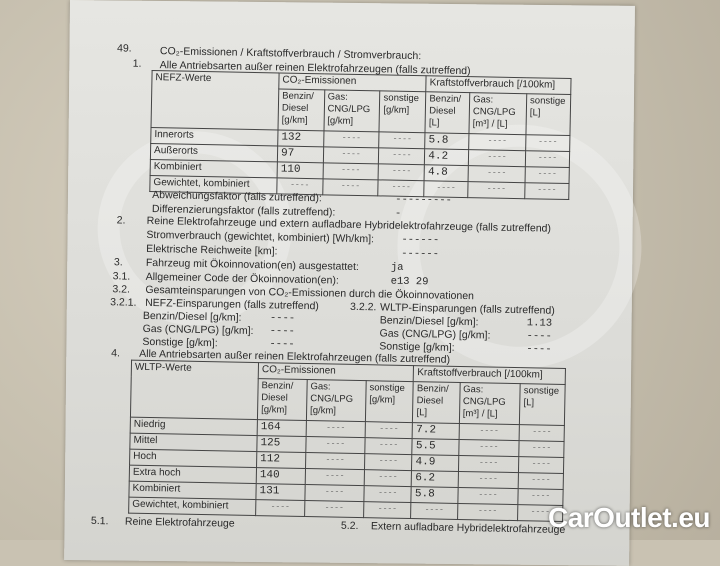 This screenshot has height=566, width=720. What do you see at coordinates (300, 138) in the screenshot?
I see `table-cell: 132` at bounding box center [300, 138].